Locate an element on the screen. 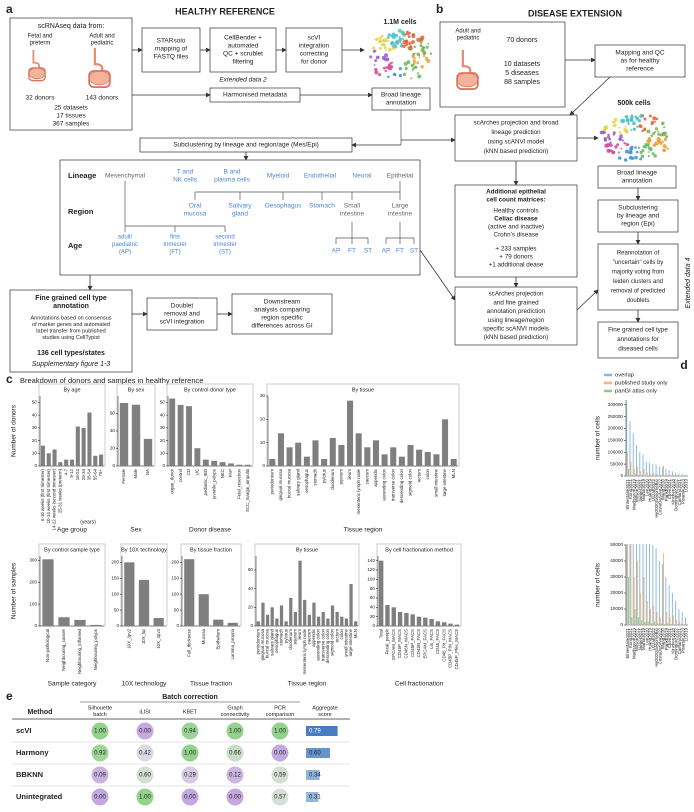 Image resolution: width=694 pixels, height=812 pixels. label: 500k cells is located at coordinates (633, 103).